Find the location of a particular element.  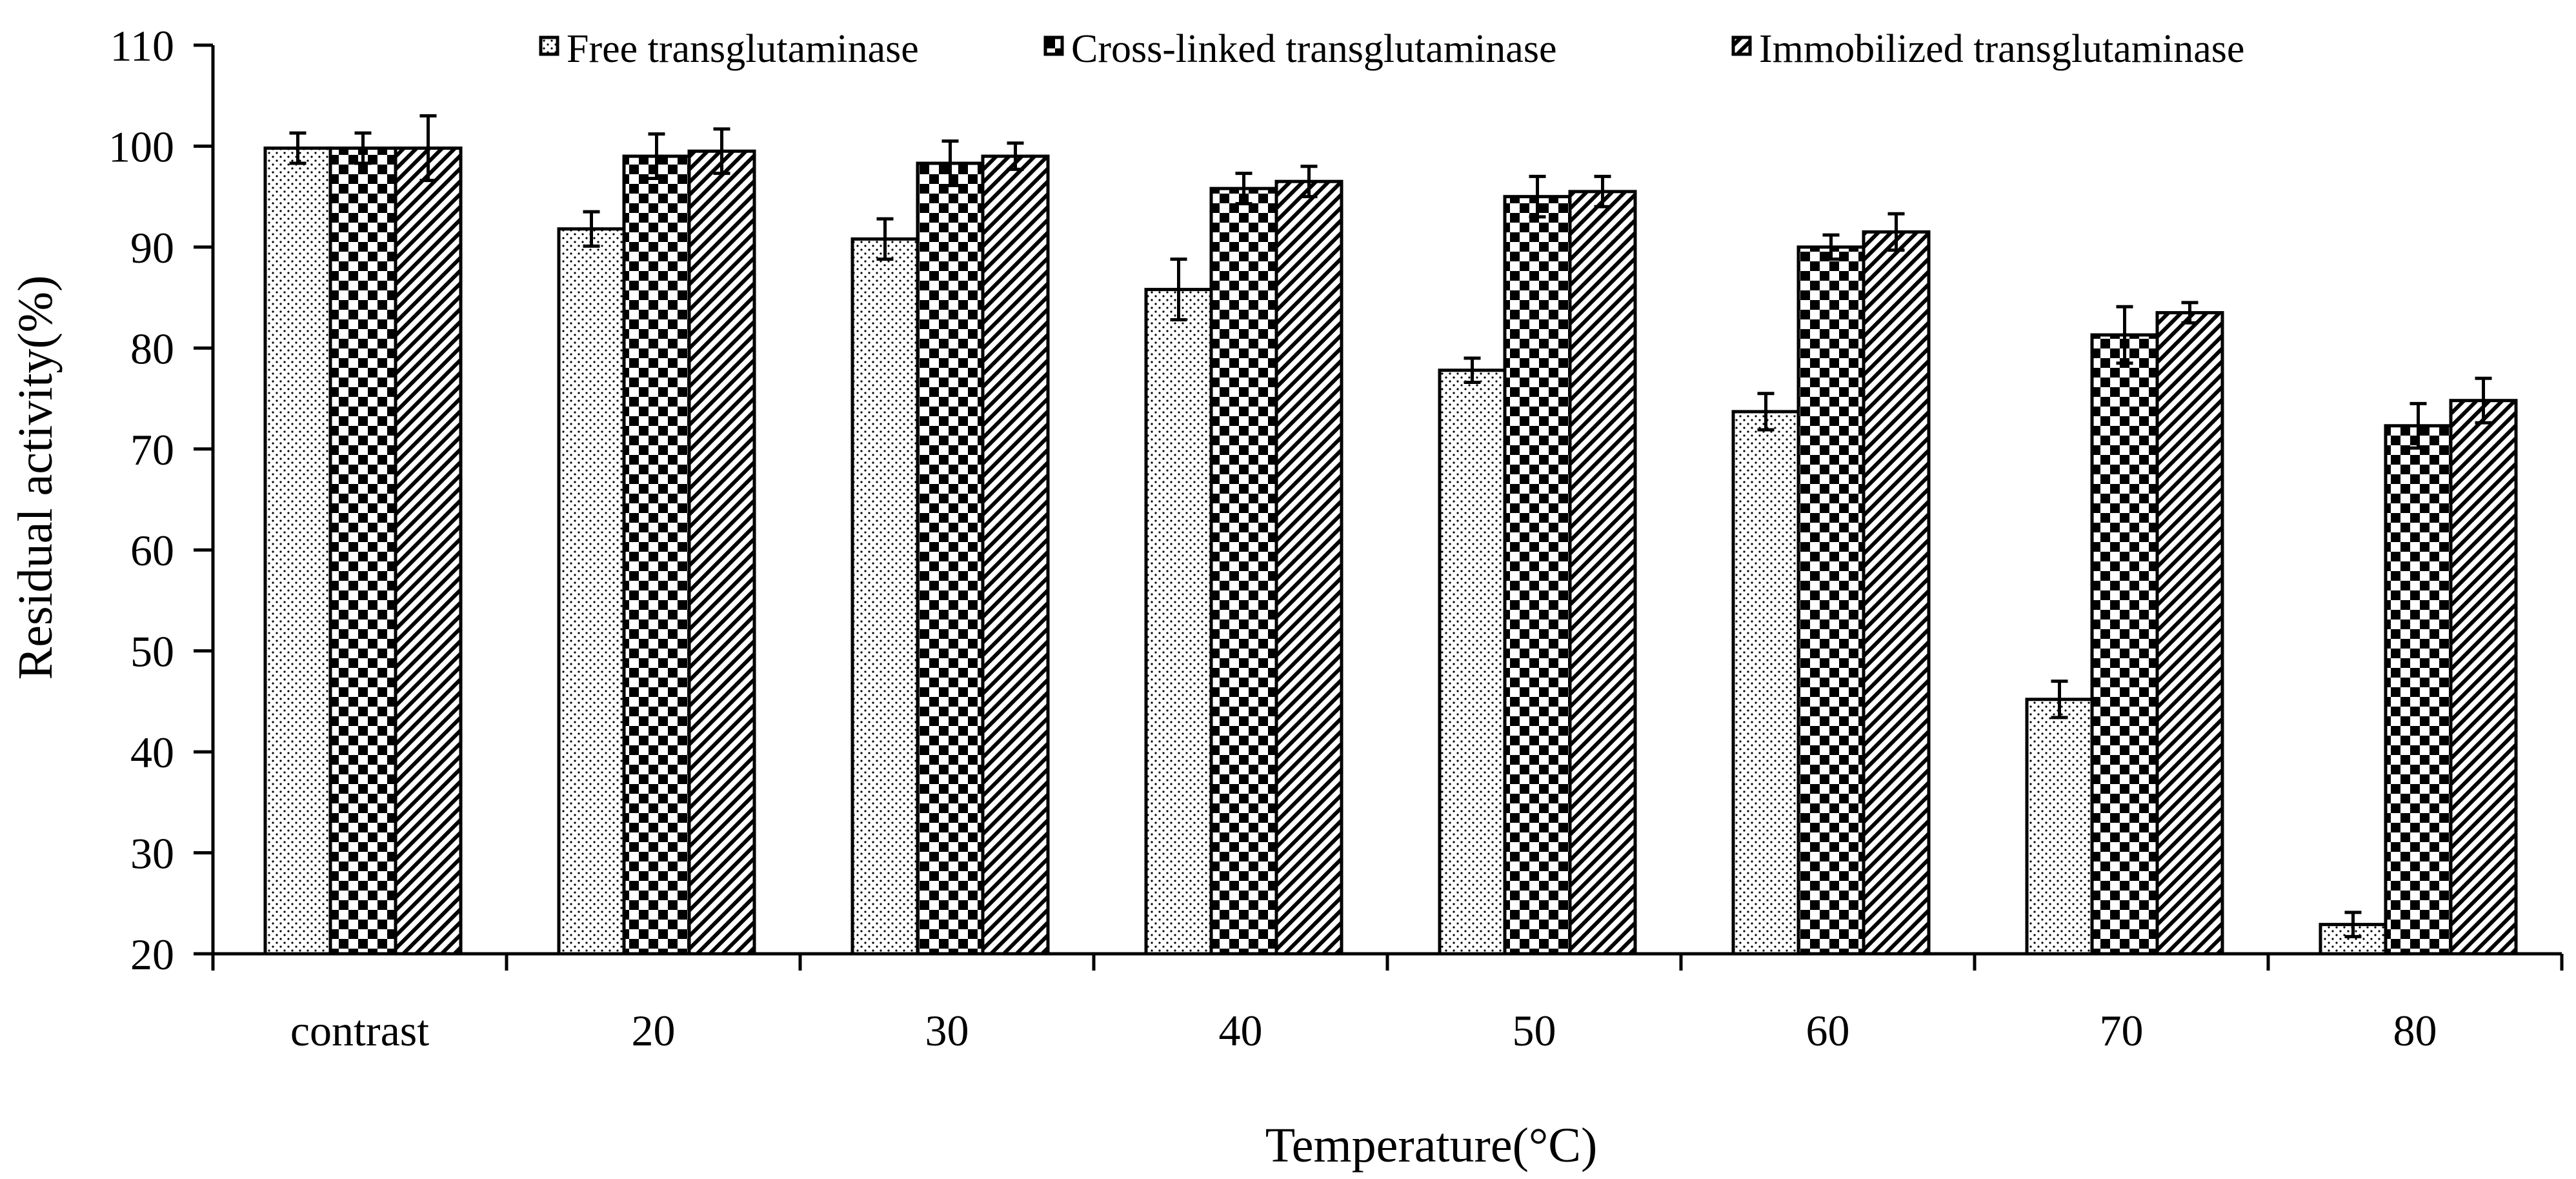

legend-item-cross-linked: Cross-linked transglutaminase is located at coordinates (1299, 49).